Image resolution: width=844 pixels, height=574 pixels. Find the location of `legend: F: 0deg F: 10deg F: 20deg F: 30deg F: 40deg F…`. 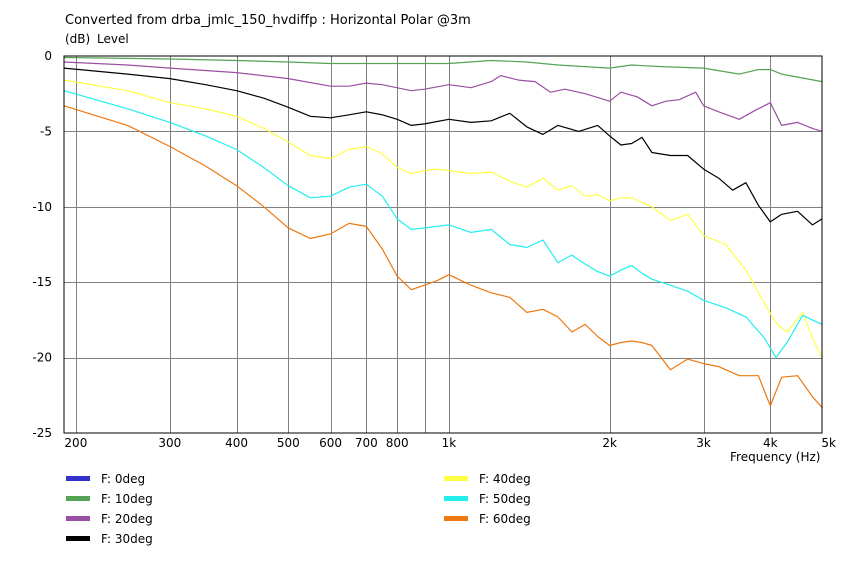

legend: F: 0deg F: 10deg F: 20deg F: 30deg F: 40deg F… is located at coordinates (298, 509).